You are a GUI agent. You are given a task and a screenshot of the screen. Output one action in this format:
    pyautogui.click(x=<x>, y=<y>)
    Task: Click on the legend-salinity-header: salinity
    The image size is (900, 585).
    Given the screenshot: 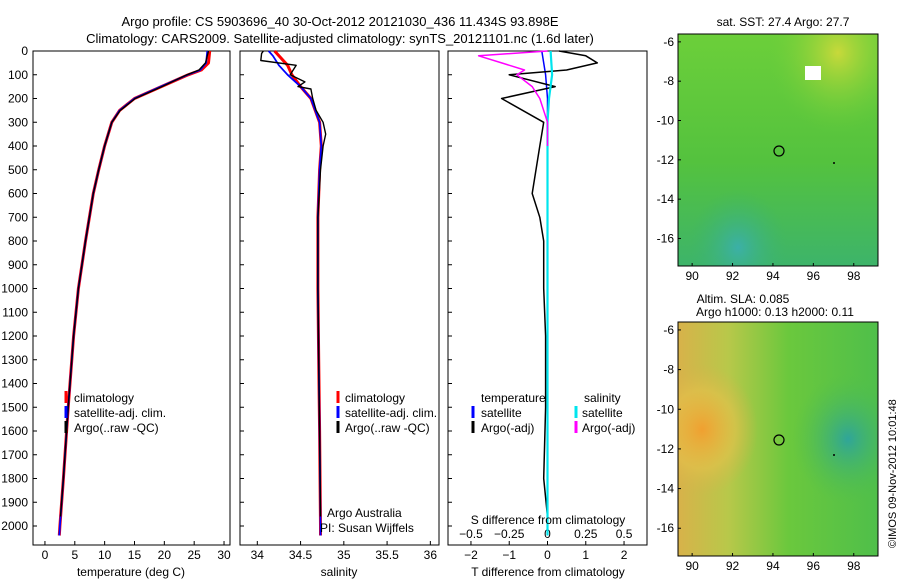 What is the action you would take?
    pyautogui.click(x=602, y=398)
    